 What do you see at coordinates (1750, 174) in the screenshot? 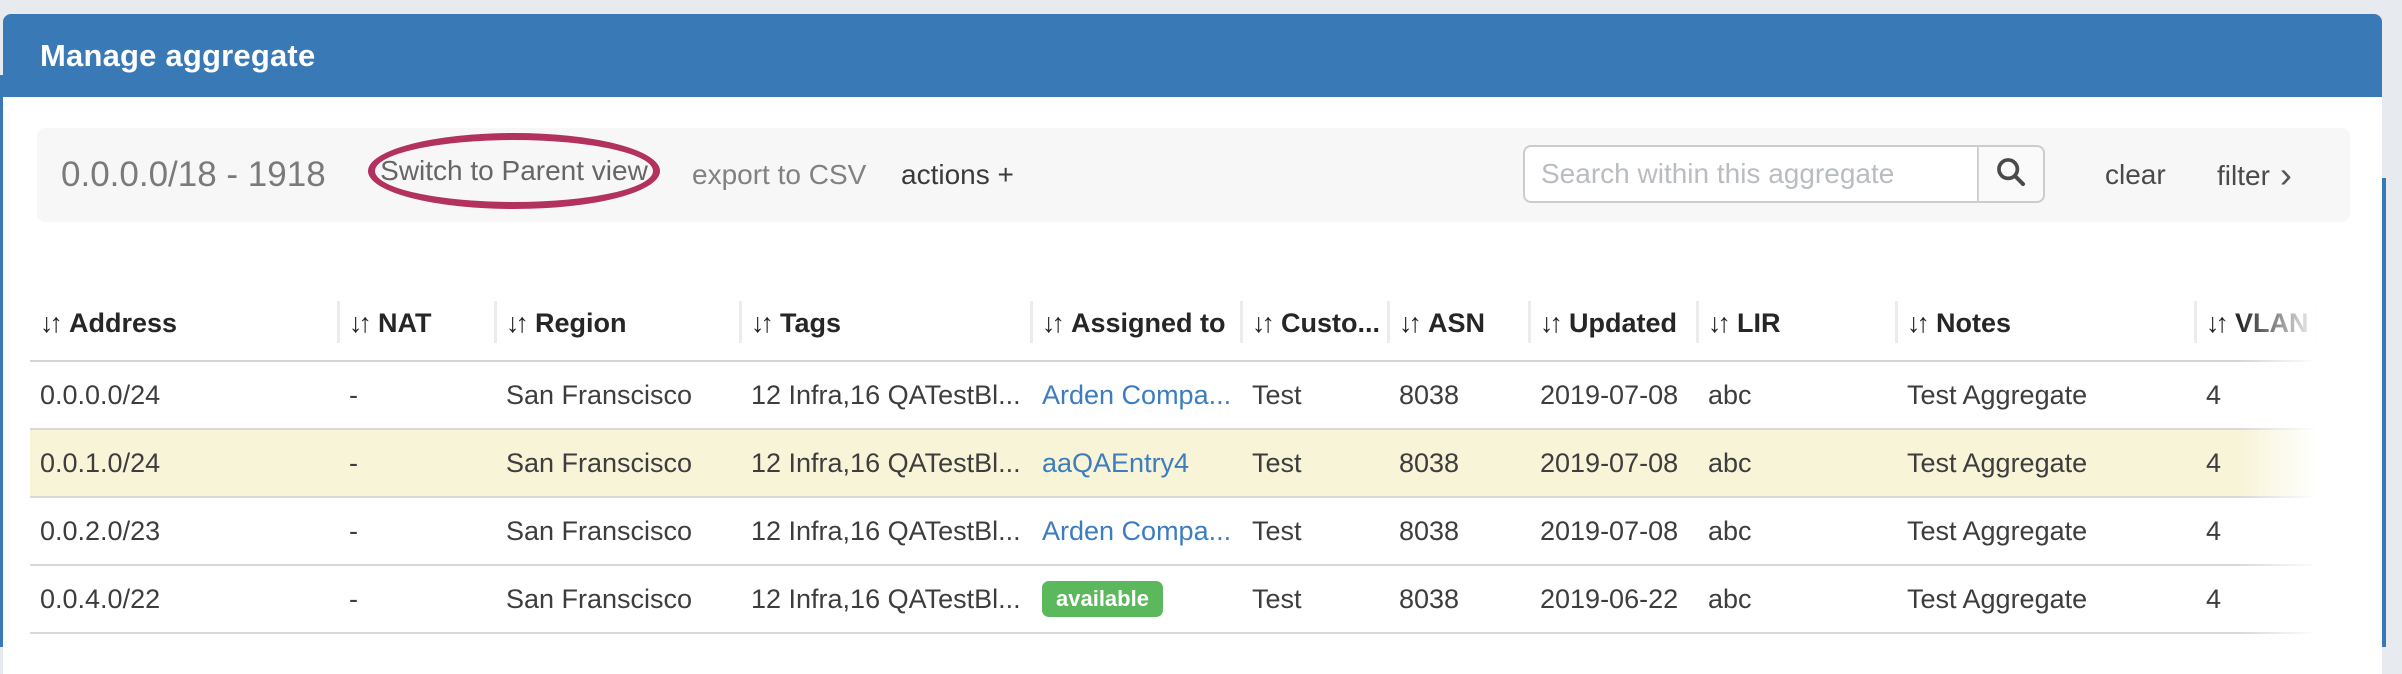
I see `search-input` at bounding box center [1750, 174].